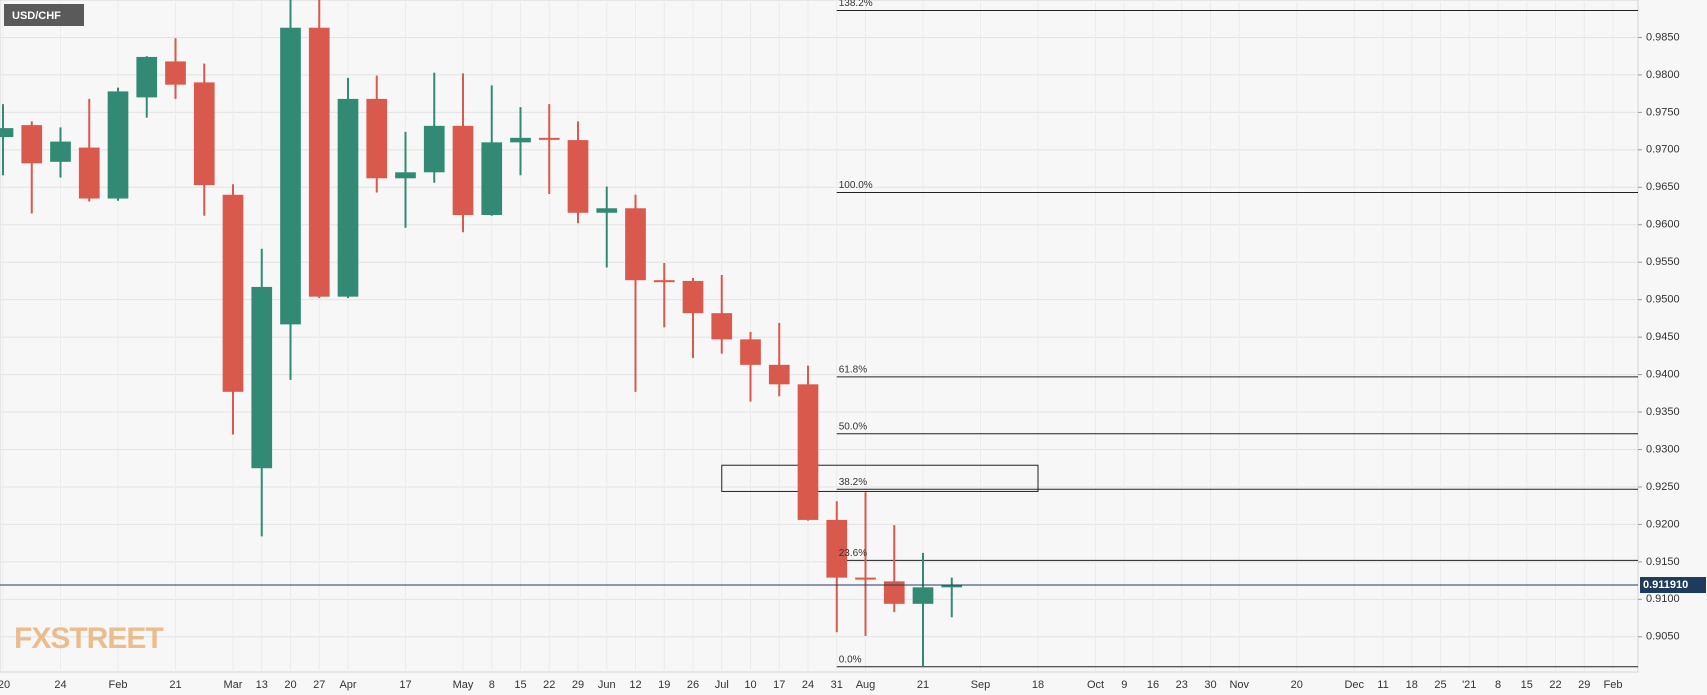 The width and height of the screenshot is (1707, 695). What do you see at coordinates (463, 685) in the screenshot?
I see `x-tick-label: May` at bounding box center [463, 685].